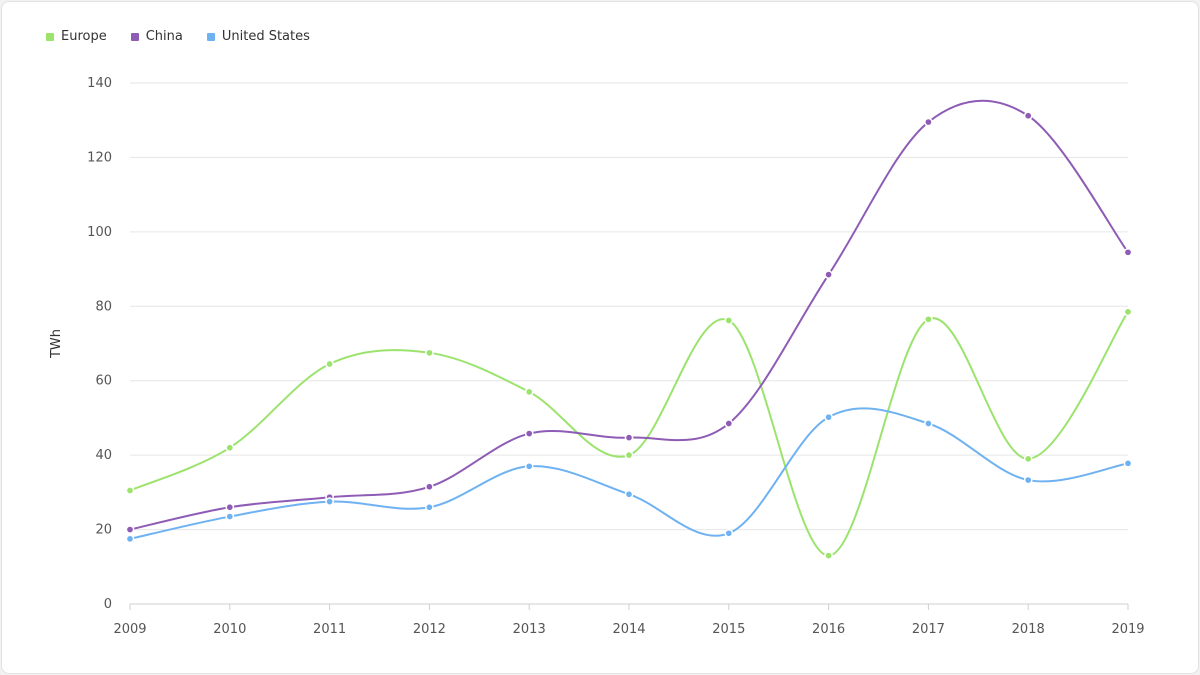  I want to click on legend-swatch-china, so click(134, 36).